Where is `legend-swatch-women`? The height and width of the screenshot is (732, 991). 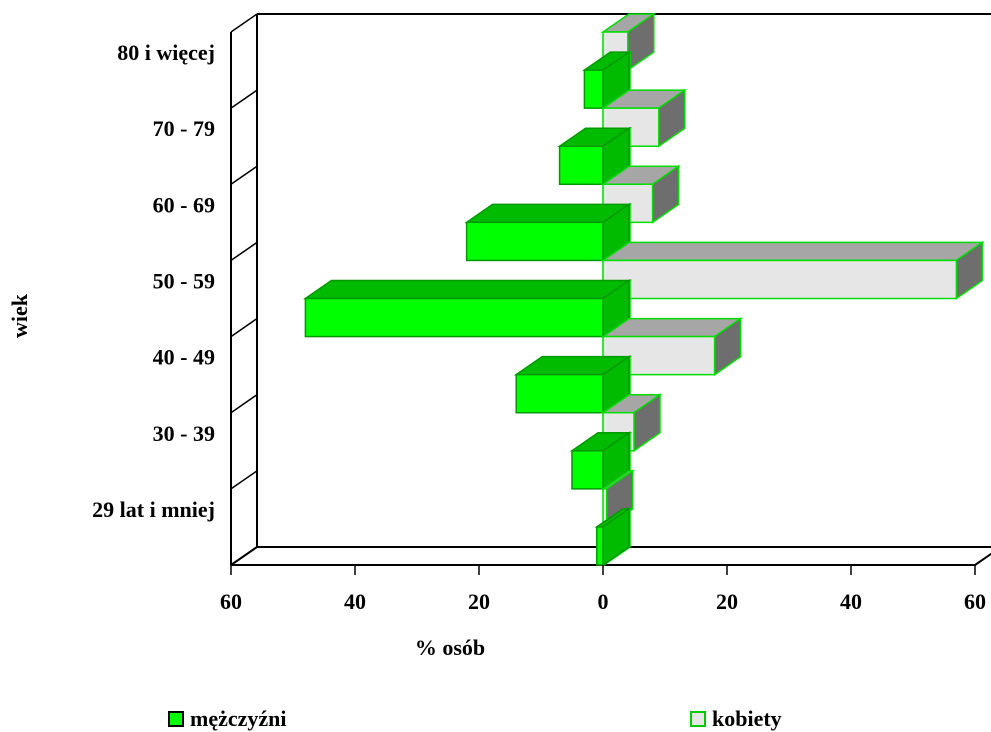
legend-swatch-women is located at coordinates (698, 719).